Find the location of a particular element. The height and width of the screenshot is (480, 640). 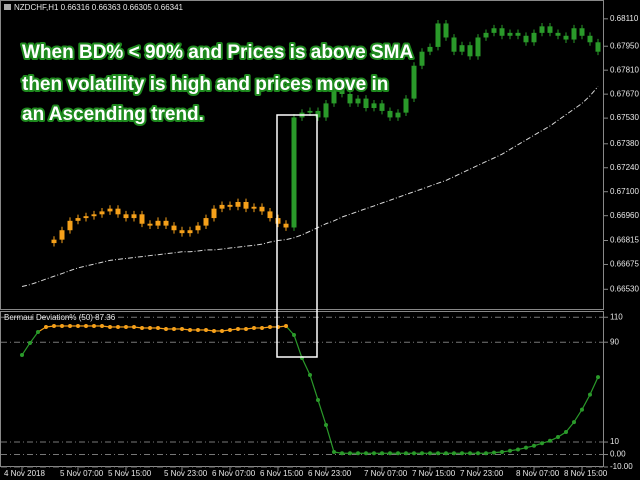

x-tick-label: 5 Nov 23:00 is located at coordinates (186, 473).